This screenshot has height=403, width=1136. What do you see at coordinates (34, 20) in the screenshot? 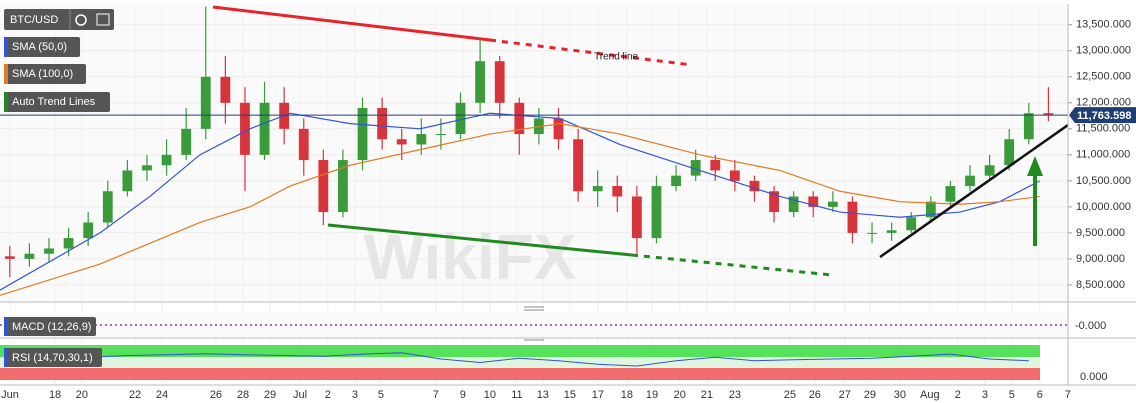
I see `symbol: BTC/USD` at bounding box center [34, 20].